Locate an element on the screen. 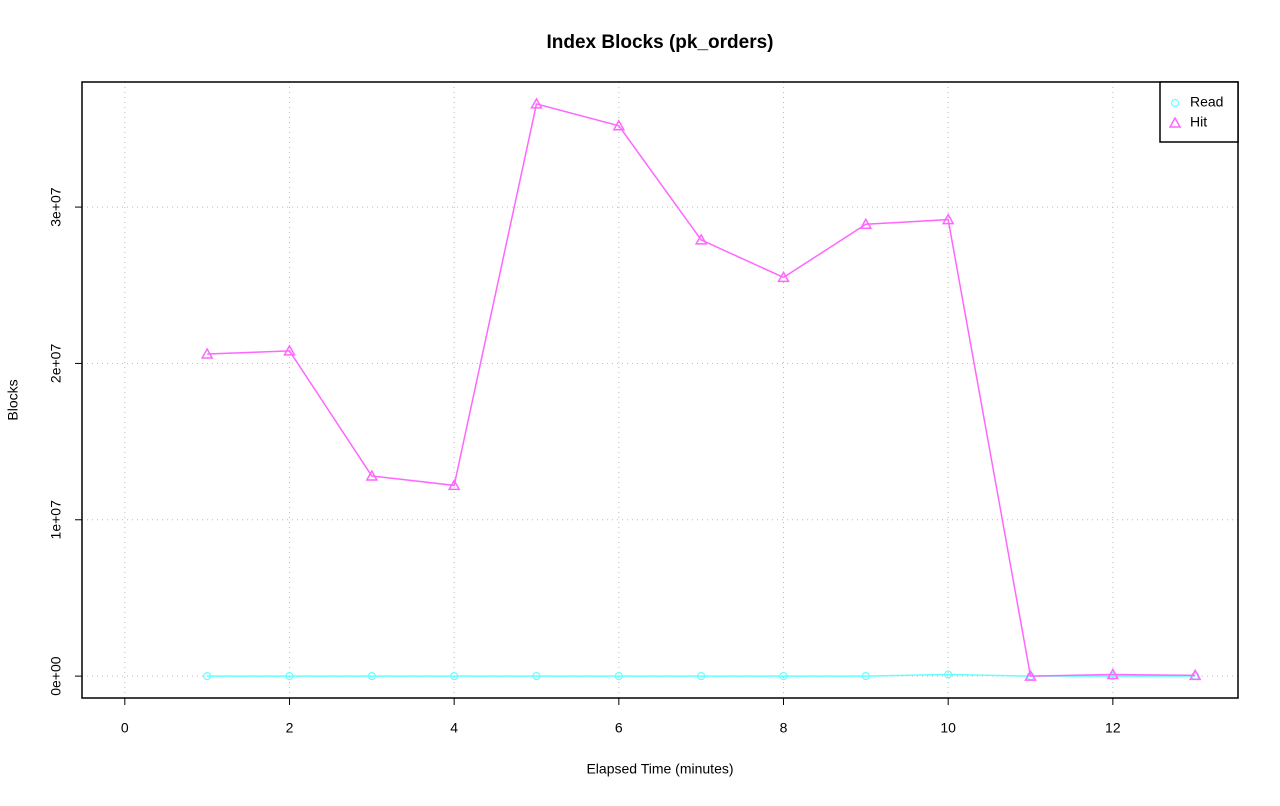 This screenshot has height=806, width=1280. x-tick-label: 12 is located at coordinates (1113, 728).